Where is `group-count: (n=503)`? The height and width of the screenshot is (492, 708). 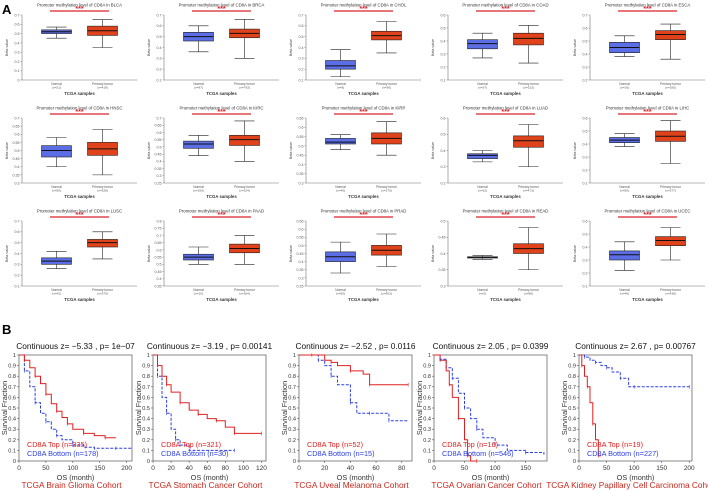
group-count: (n=503) is located at coordinates (386, 294).